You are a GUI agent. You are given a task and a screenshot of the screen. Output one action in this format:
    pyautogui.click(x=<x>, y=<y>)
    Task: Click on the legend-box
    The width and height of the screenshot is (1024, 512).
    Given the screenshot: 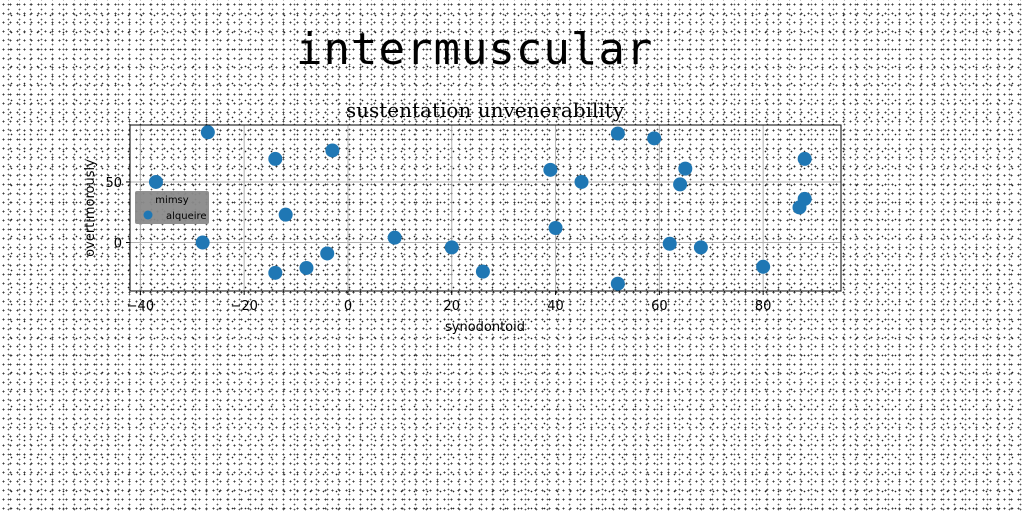 What is the action you would take?
    pyautogui.click(x=172, y=207)
    